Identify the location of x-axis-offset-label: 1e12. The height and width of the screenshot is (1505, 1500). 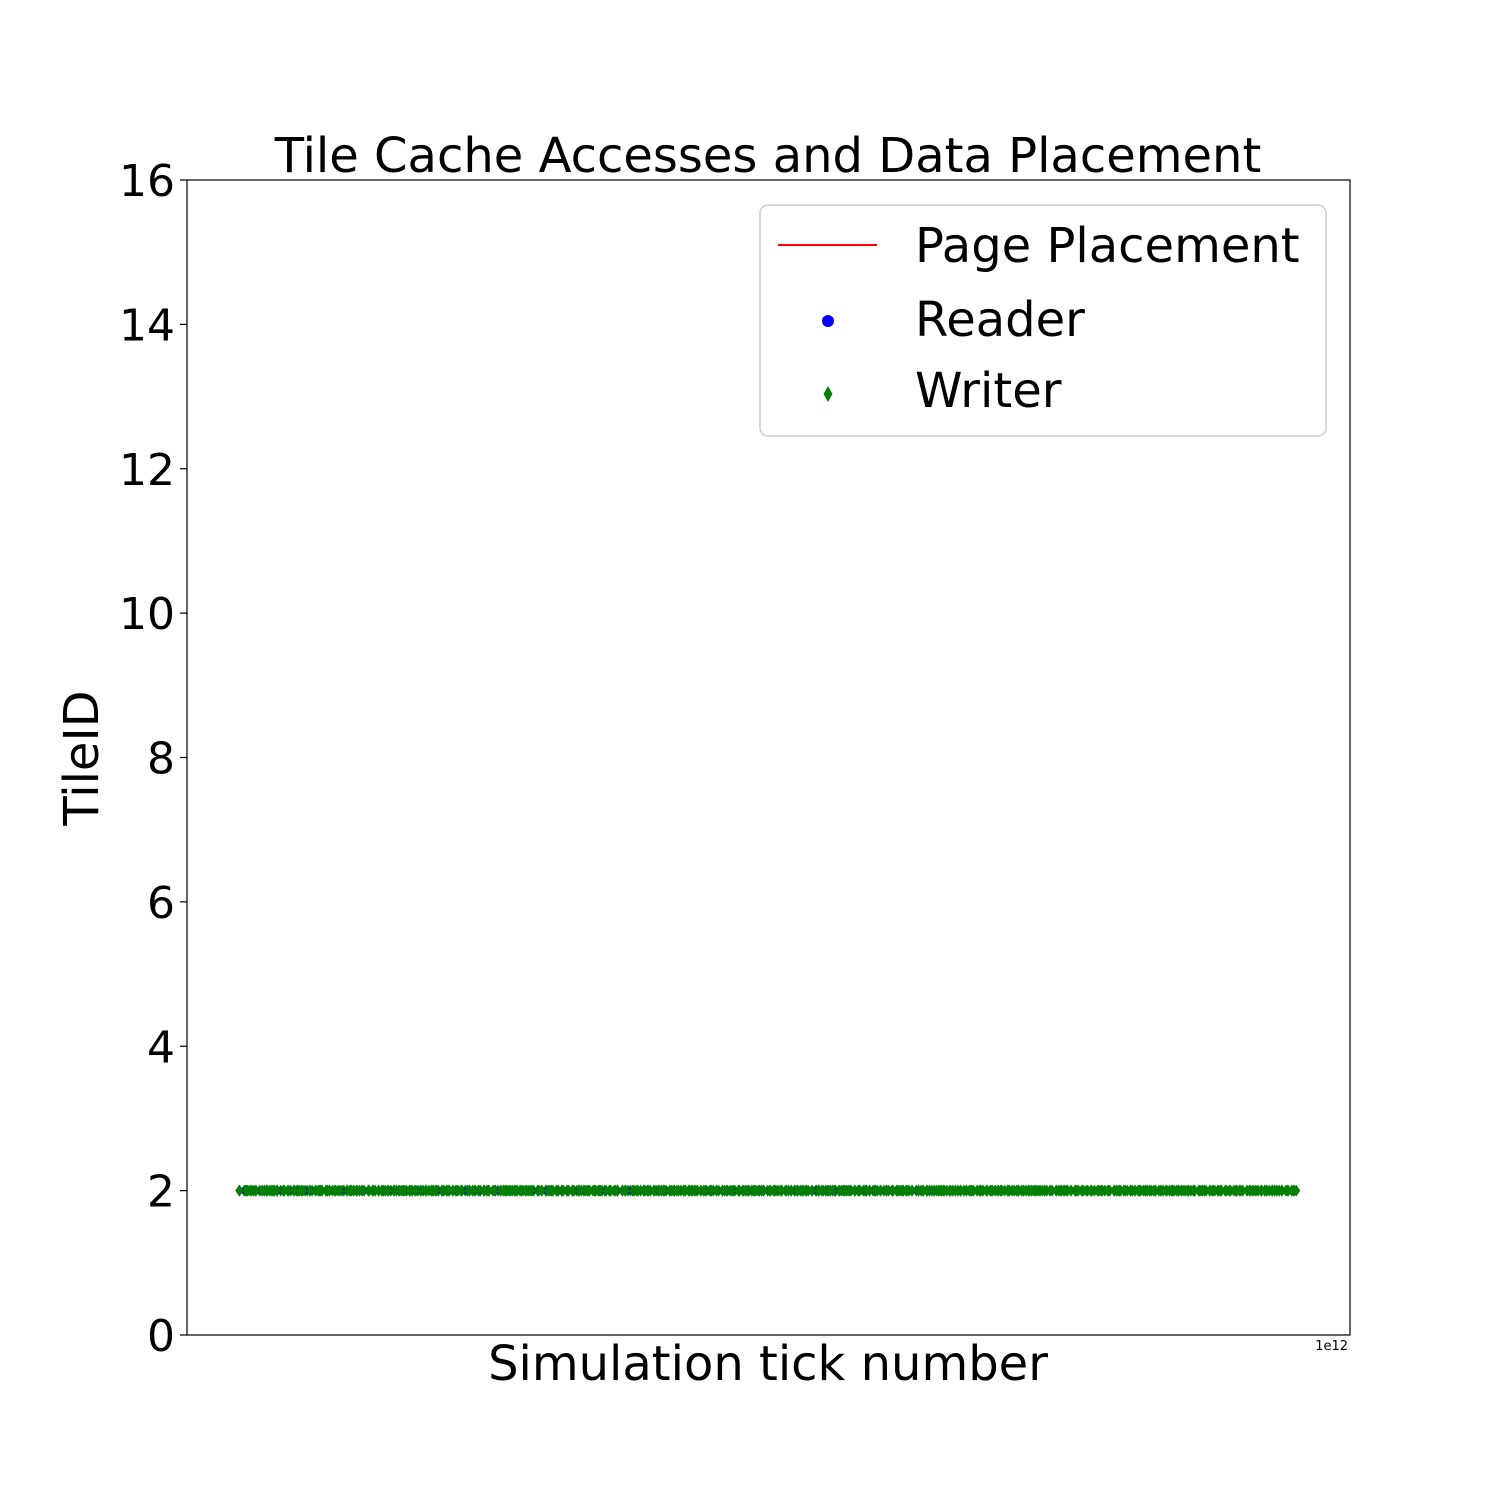
(1331, 1346).